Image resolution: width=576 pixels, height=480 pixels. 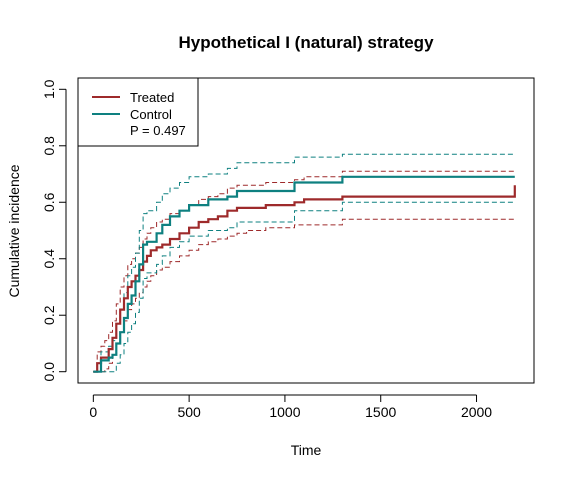 I want to click on x-axis-label: Time, so click(x=306, y=450).